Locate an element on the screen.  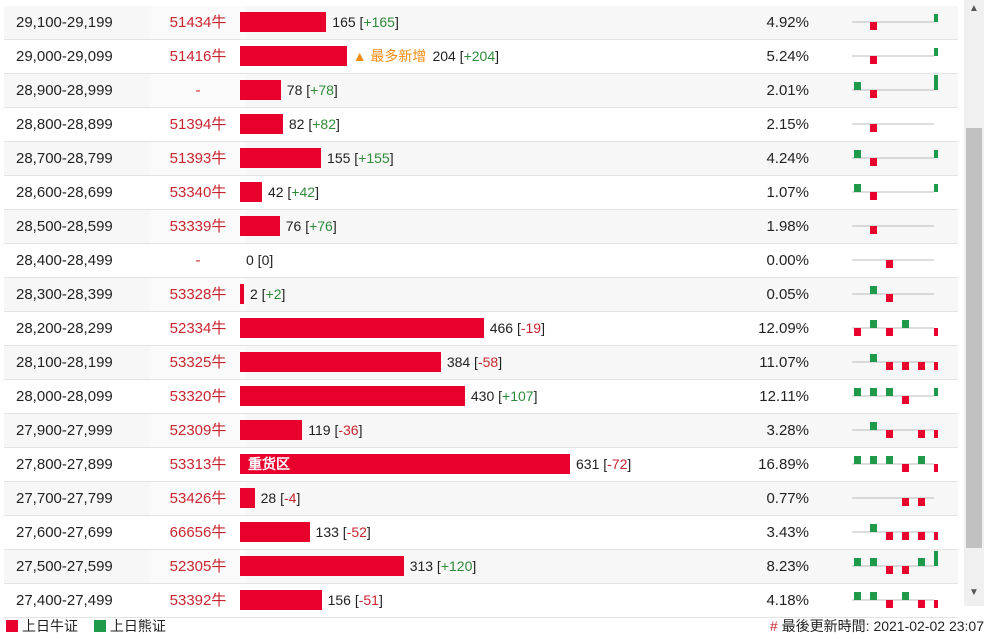
cbbc-code-link: 51393牛 is located at coordinates (198, 158).